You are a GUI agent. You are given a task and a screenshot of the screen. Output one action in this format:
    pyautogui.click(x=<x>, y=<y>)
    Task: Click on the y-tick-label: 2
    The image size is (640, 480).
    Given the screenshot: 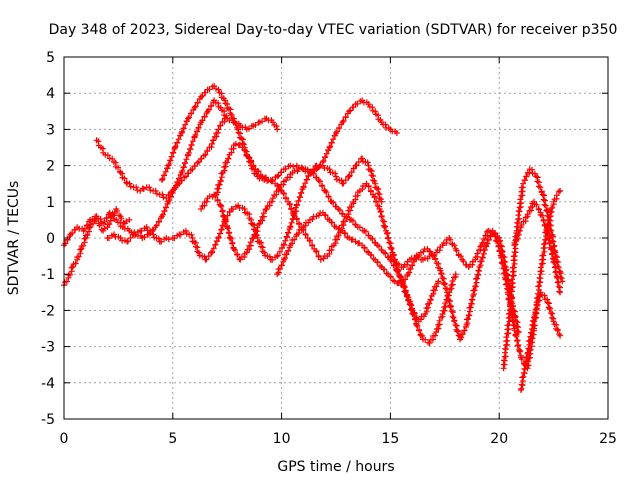 What is the action you would take?
    pyautogui.click(x=50, y=167)
    